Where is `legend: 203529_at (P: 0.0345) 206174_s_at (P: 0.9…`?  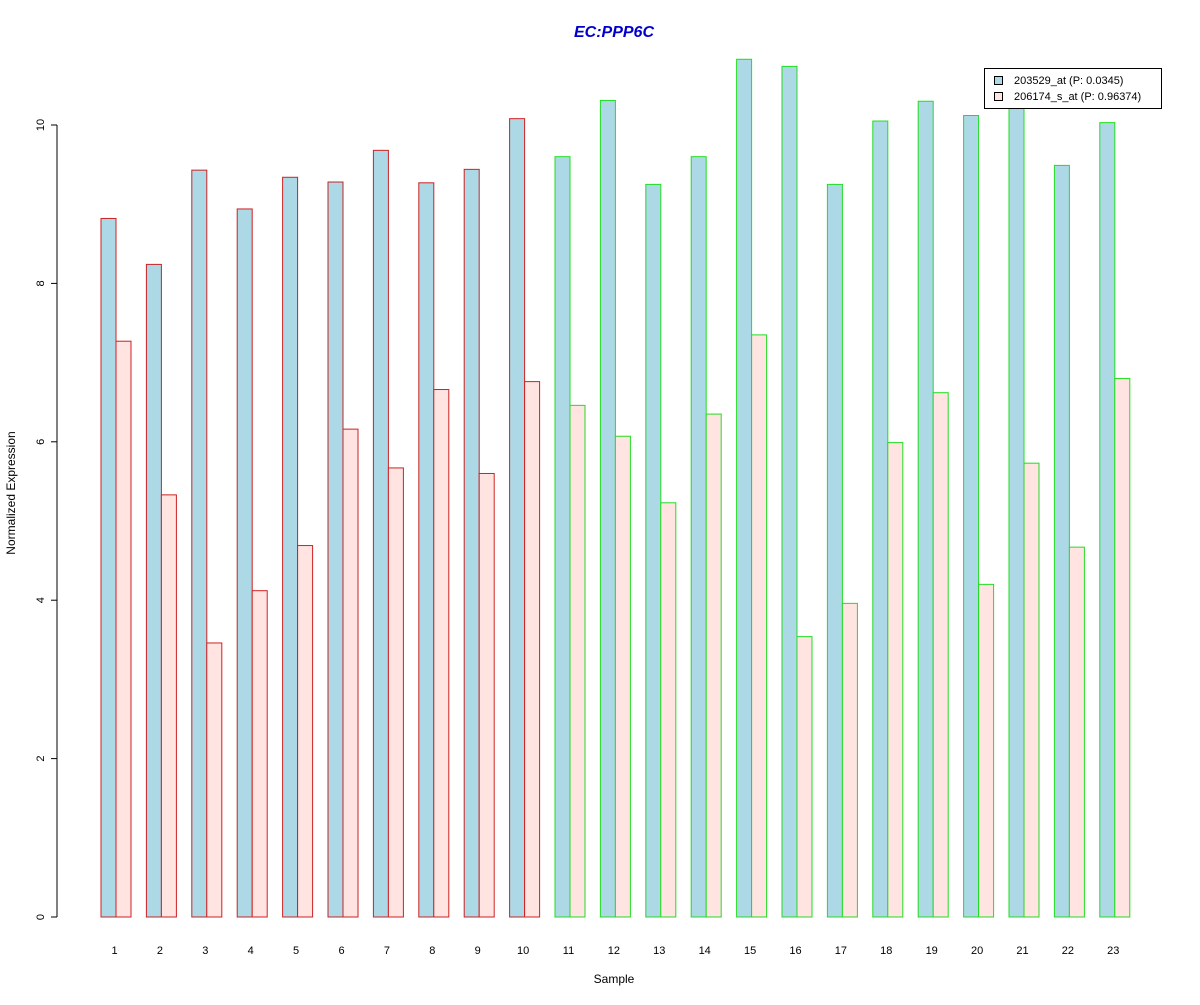 legend: 203529_at (P: 0.0345) 206174_s_at (P: 0.9… is located at coordinates (1073, 88).